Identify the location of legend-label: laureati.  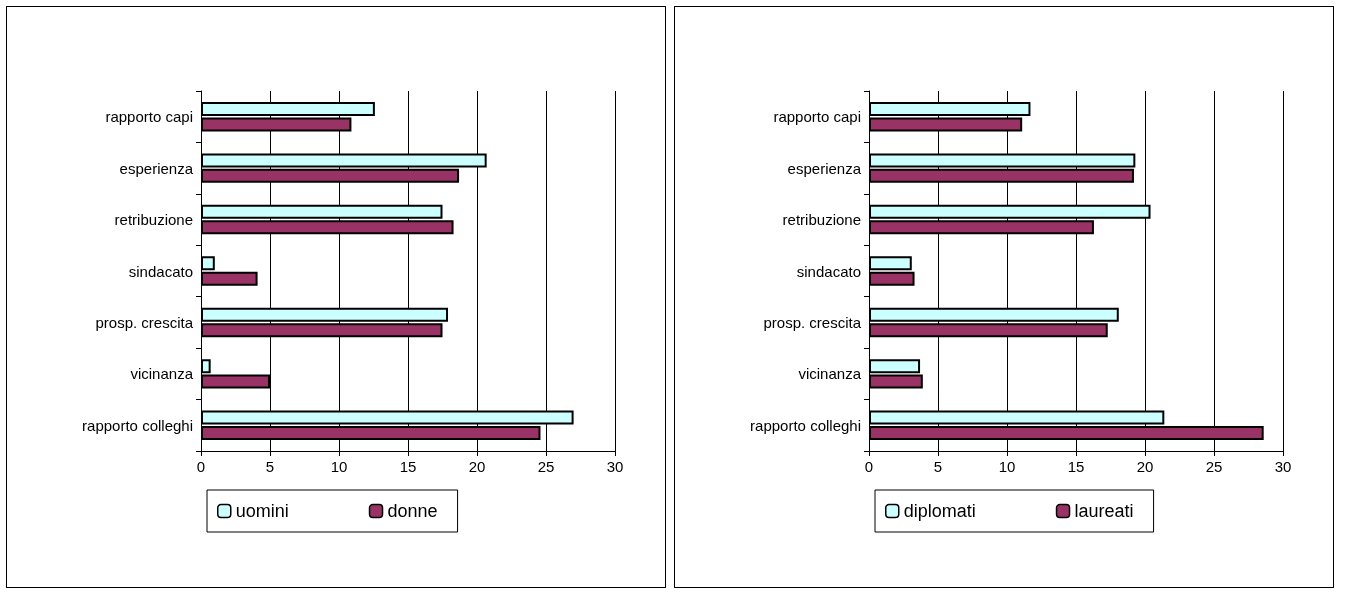
(1104, 511).